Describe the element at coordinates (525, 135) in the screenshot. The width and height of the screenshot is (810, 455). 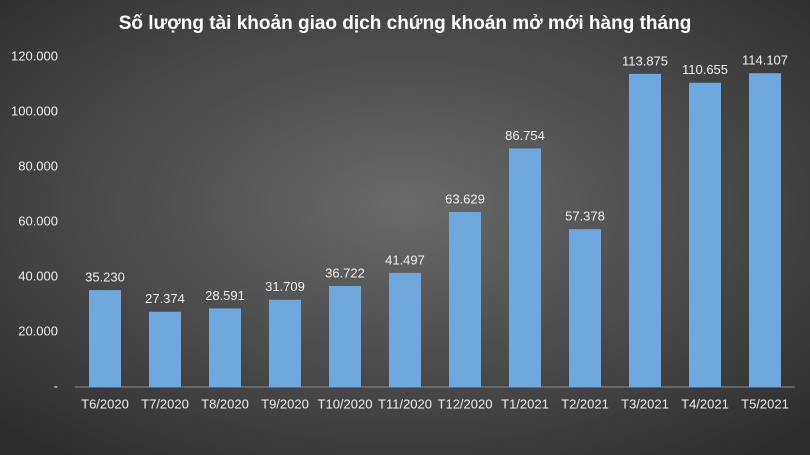
I see `value-label: 86.754` at that location.